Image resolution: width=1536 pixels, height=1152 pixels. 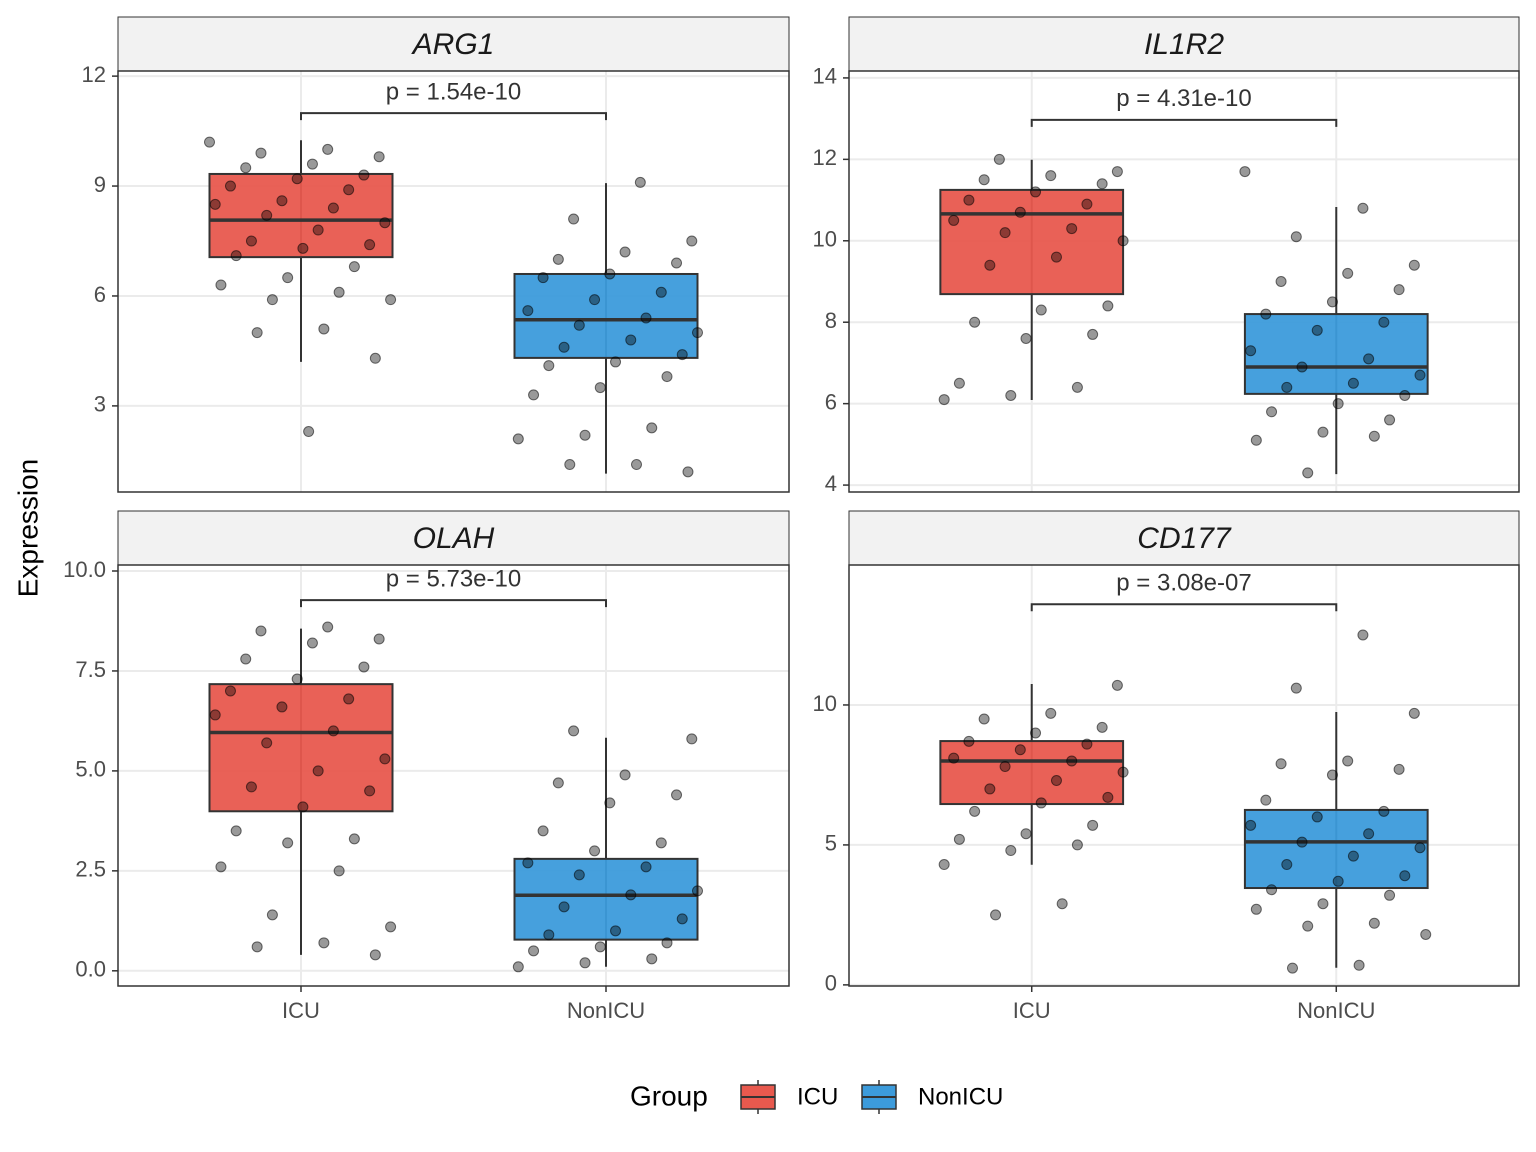 What do you see at coordinates (831, 483) in the screenshot?
I see `y-tick-label: 4` at bounding box center [831, 483].